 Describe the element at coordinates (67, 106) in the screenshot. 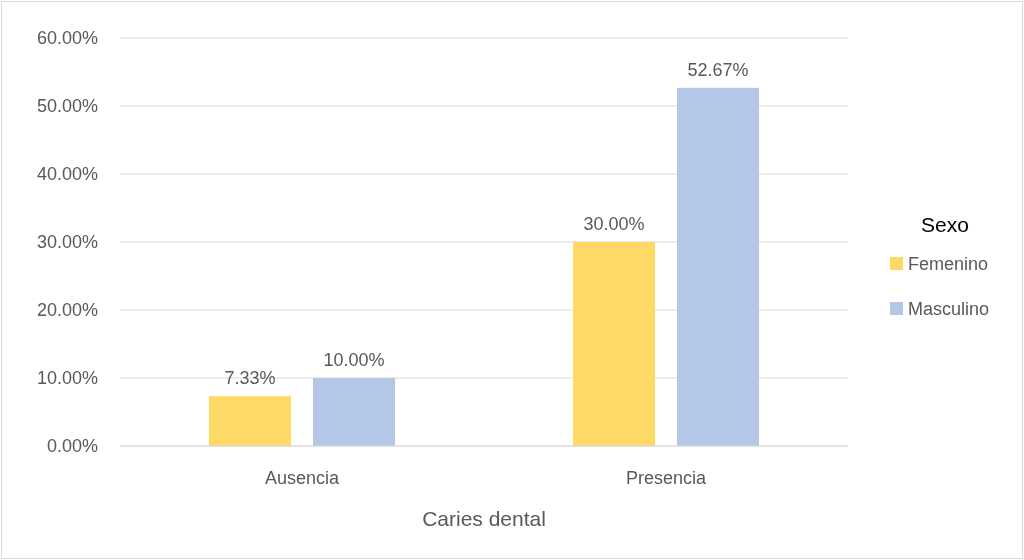

I see `y-tick-label: 50.00%` at that location.